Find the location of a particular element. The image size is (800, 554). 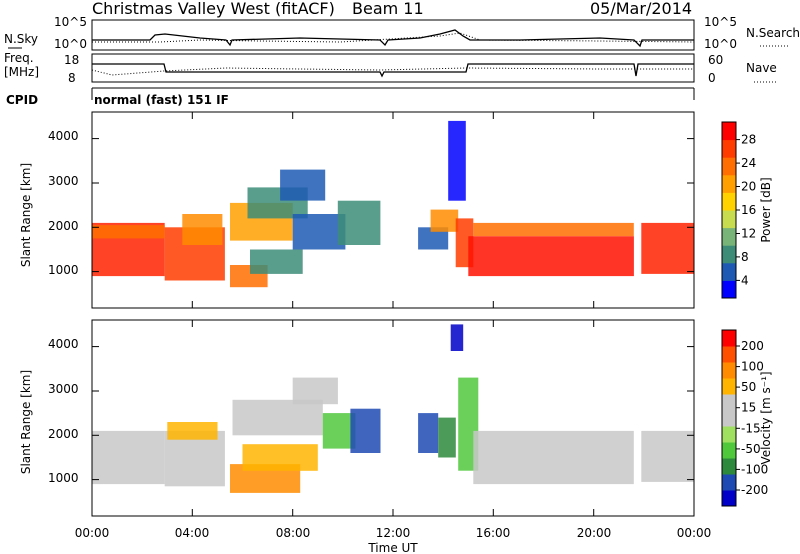

power-ylabel: Slant Range [km] is located at coordinates (26, 215).